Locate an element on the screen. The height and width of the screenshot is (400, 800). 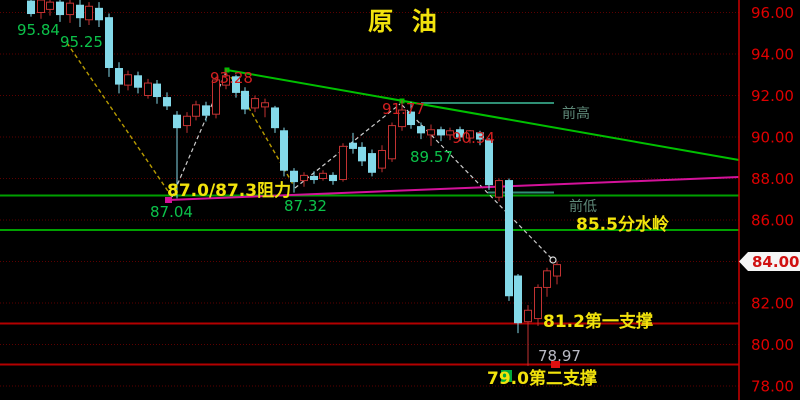
annotation-label: 79.0第二支撑 is located at coordinates (542, 378).